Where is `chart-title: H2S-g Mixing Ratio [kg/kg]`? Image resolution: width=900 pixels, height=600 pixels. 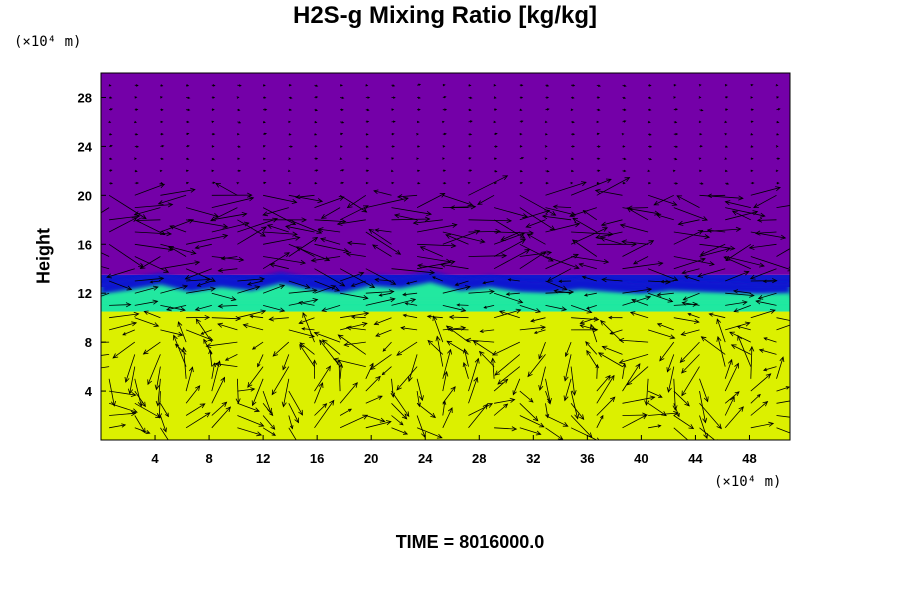 chart-title: H2S-g Mixing Ratio [kg/kg] is located at coordinates (444, 15).